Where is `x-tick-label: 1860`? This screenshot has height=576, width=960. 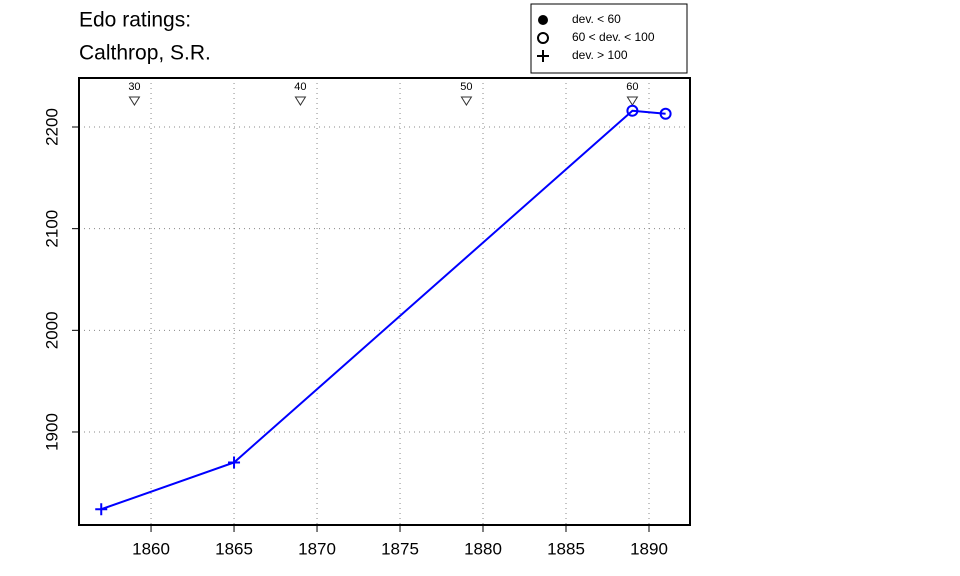
x-tick-label: 1860 is located at coordinates (151, 548).